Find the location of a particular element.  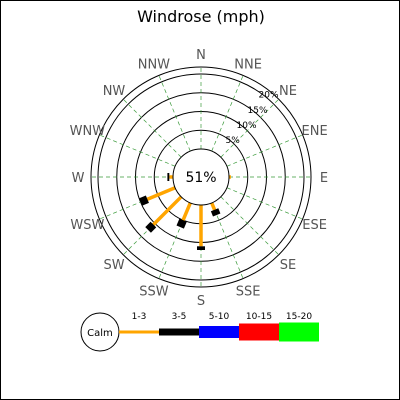

grid-spoke-wsw is located at coordinates (150, 198).